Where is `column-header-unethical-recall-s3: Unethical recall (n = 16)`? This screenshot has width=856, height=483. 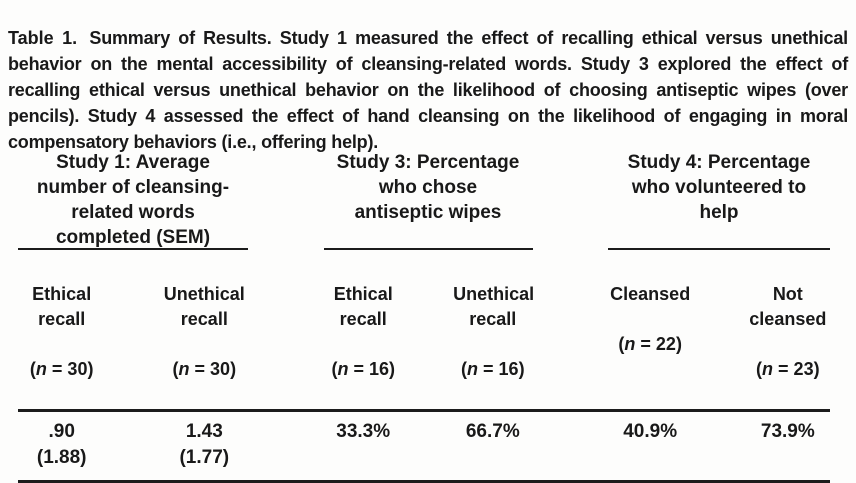 column-header-unethical-recall-s3: Unethical recall (n = 16) is located at coordinates (494, 332).